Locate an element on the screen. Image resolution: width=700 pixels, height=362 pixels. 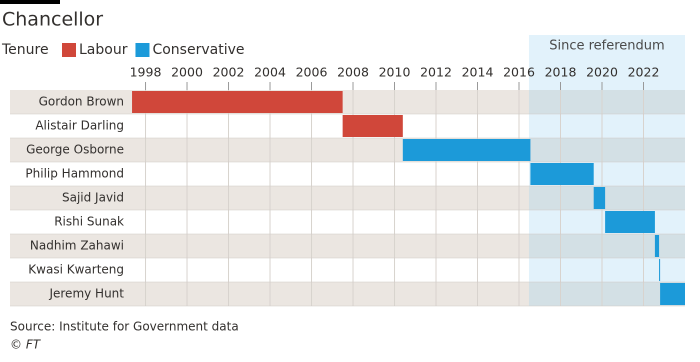
row-label: Jeremy Hunt is located at coordinates (86, 294).